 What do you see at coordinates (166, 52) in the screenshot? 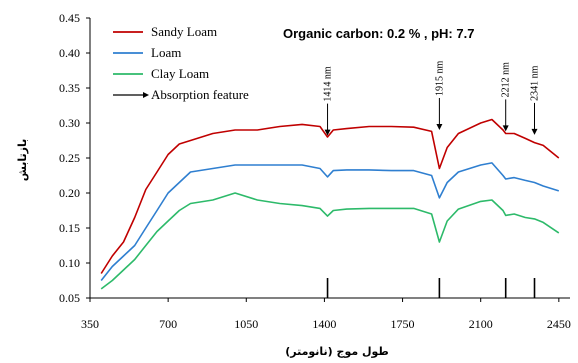
I see `legend-label-loam: Loam` at bounding box center [166, 52].